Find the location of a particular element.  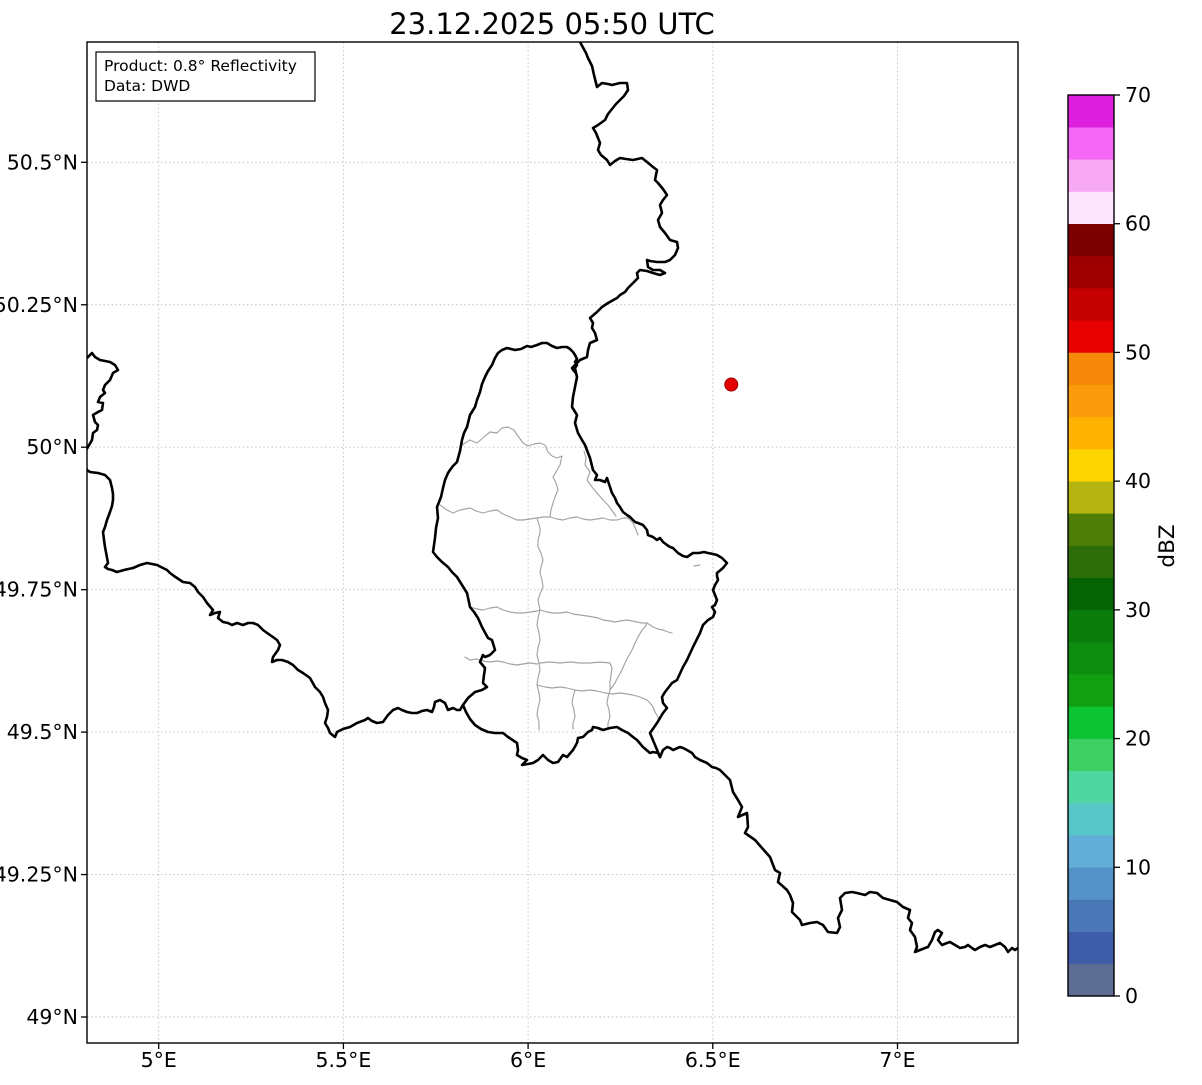

colorbar-axis-label: dBZ is located at coordinates (1167, 545).